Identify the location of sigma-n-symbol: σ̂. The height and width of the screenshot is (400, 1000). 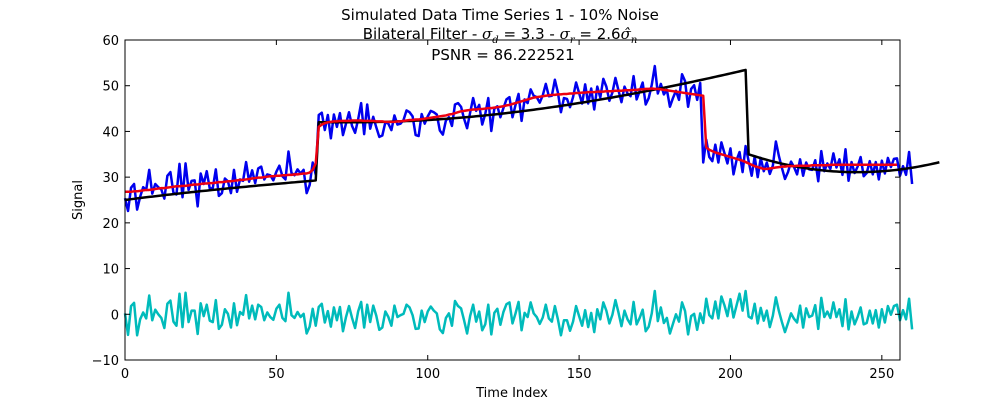
(626, 34).